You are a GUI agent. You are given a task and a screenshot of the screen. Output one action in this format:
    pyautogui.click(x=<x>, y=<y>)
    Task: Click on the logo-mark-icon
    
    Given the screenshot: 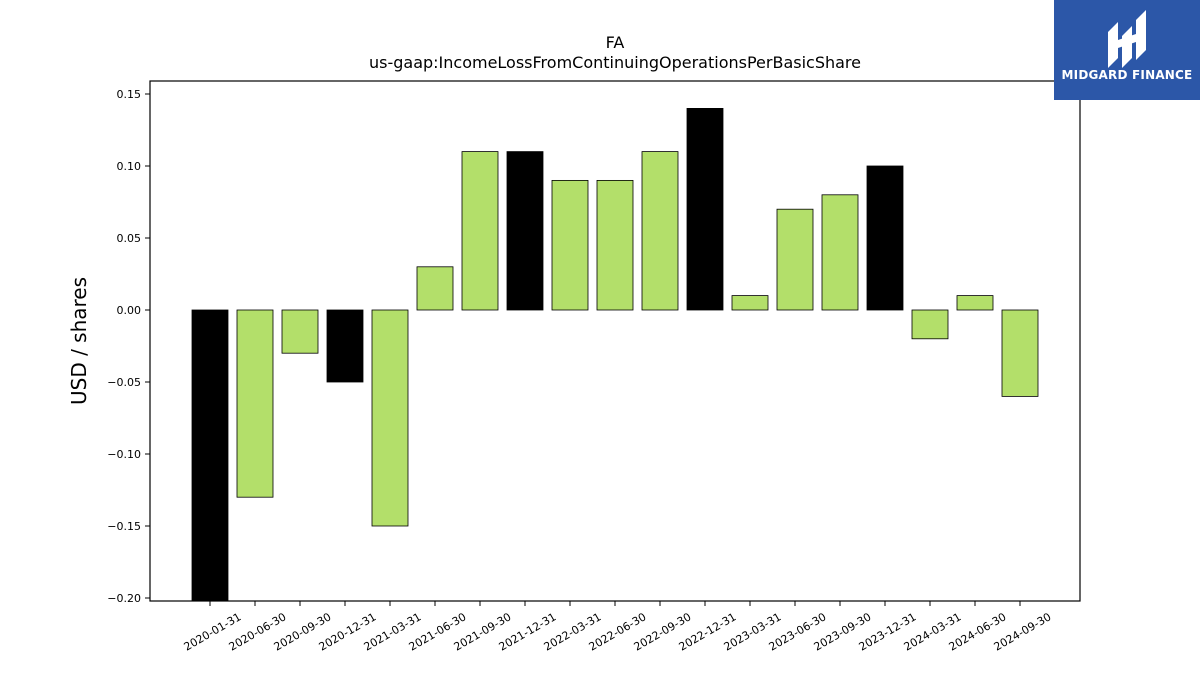 What is the action you would take?
    pyautogui.click(x=1127, y=39)
    